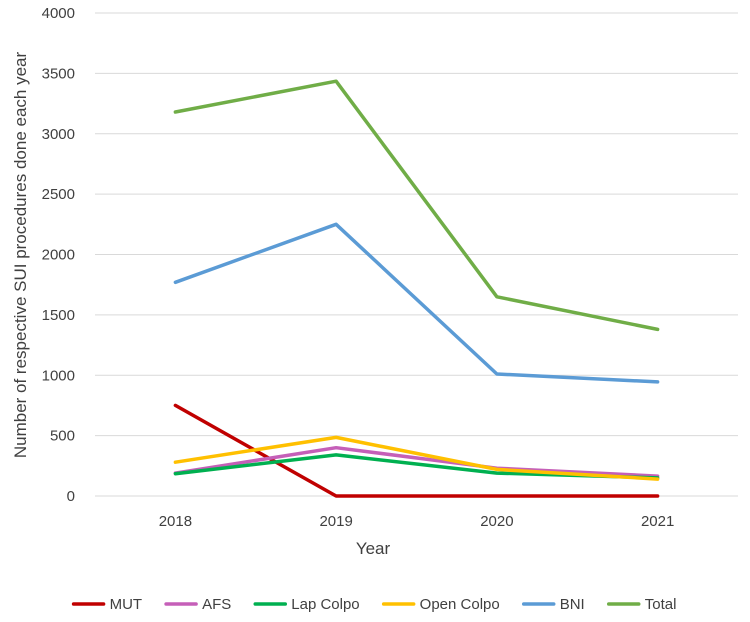  What do you see at coordinates (58, 315) in the screenshot?
I see `y-tick-label: 1500` at bounding box center [58, 315].